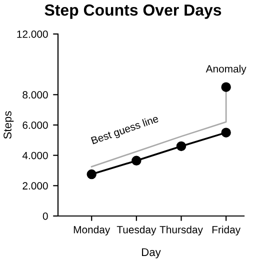 This screenshot has width=266, height=266. Describe the element at coordinates (92, 231) in the screenshot. I see `x-tick-label: Monday` at that location.